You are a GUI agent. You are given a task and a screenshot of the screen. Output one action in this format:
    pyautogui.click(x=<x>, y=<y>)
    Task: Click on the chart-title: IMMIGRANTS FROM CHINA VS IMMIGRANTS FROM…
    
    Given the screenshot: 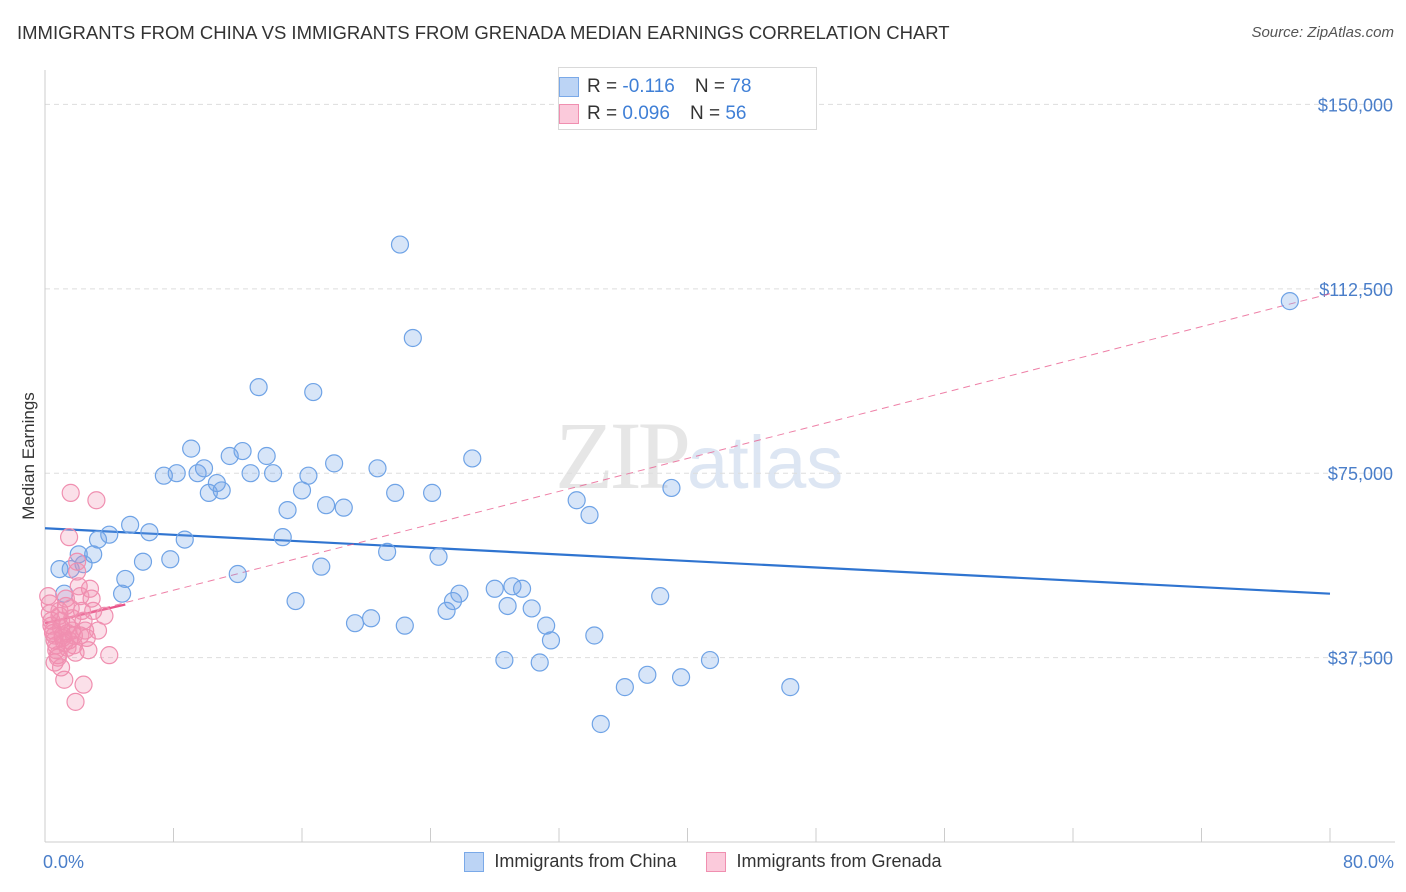 What is the action you would take?
    pyautogui.click(x=483, y=32)
    